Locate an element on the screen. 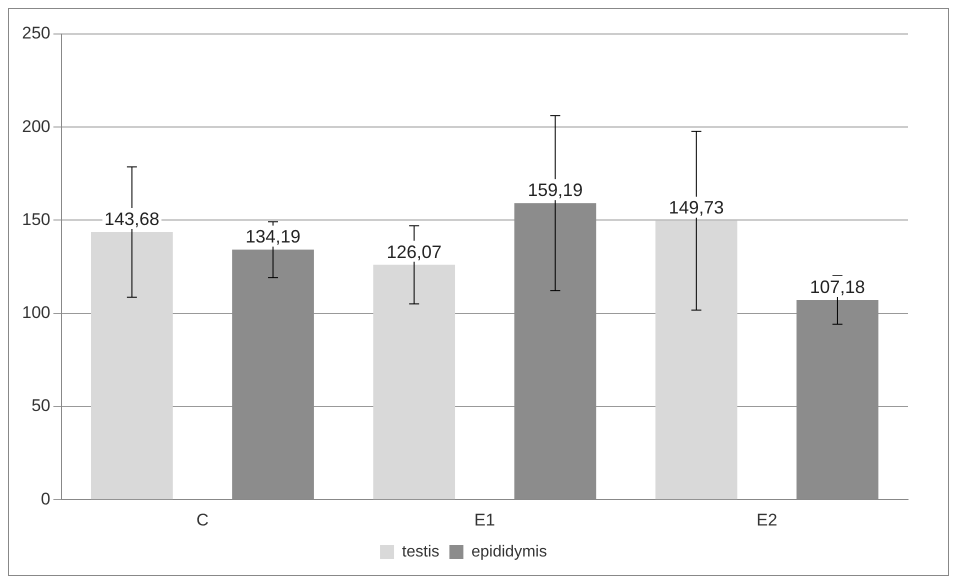  x-tick-label: C is located at coordinates (202, 520).